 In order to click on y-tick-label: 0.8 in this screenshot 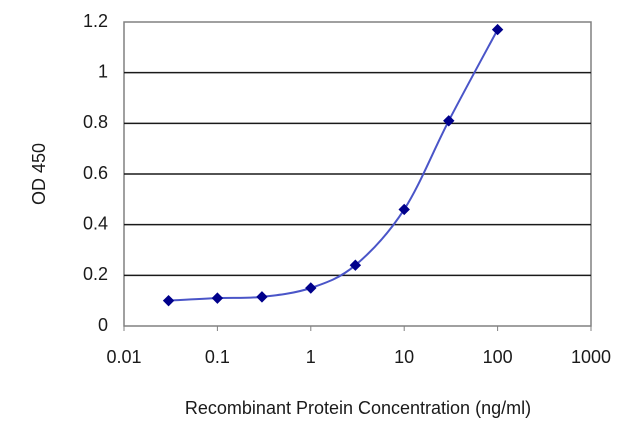, I will do `click(95, 122)`.